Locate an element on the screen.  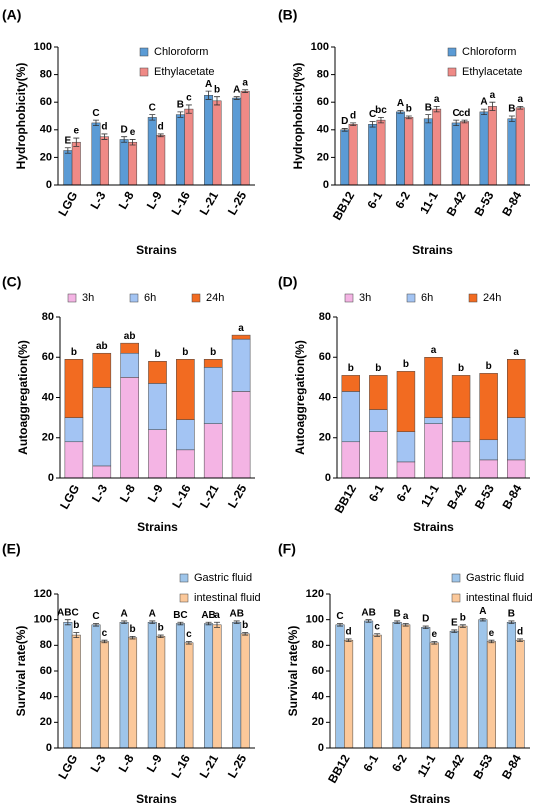
y-tick-label: 40 is located at coordinates (323, 130).